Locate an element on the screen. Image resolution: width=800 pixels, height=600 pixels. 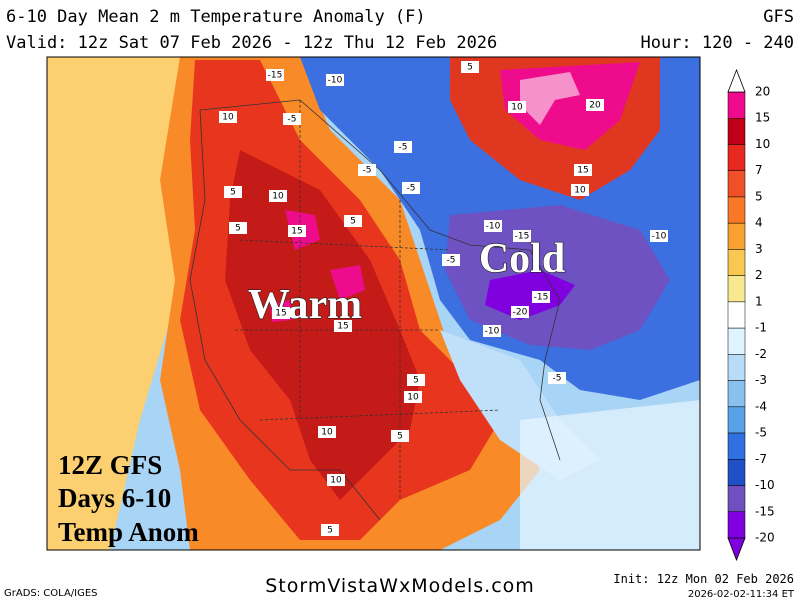
timestamp: 2026-02-02-11:34 ET is located at coordinates (741, 594).